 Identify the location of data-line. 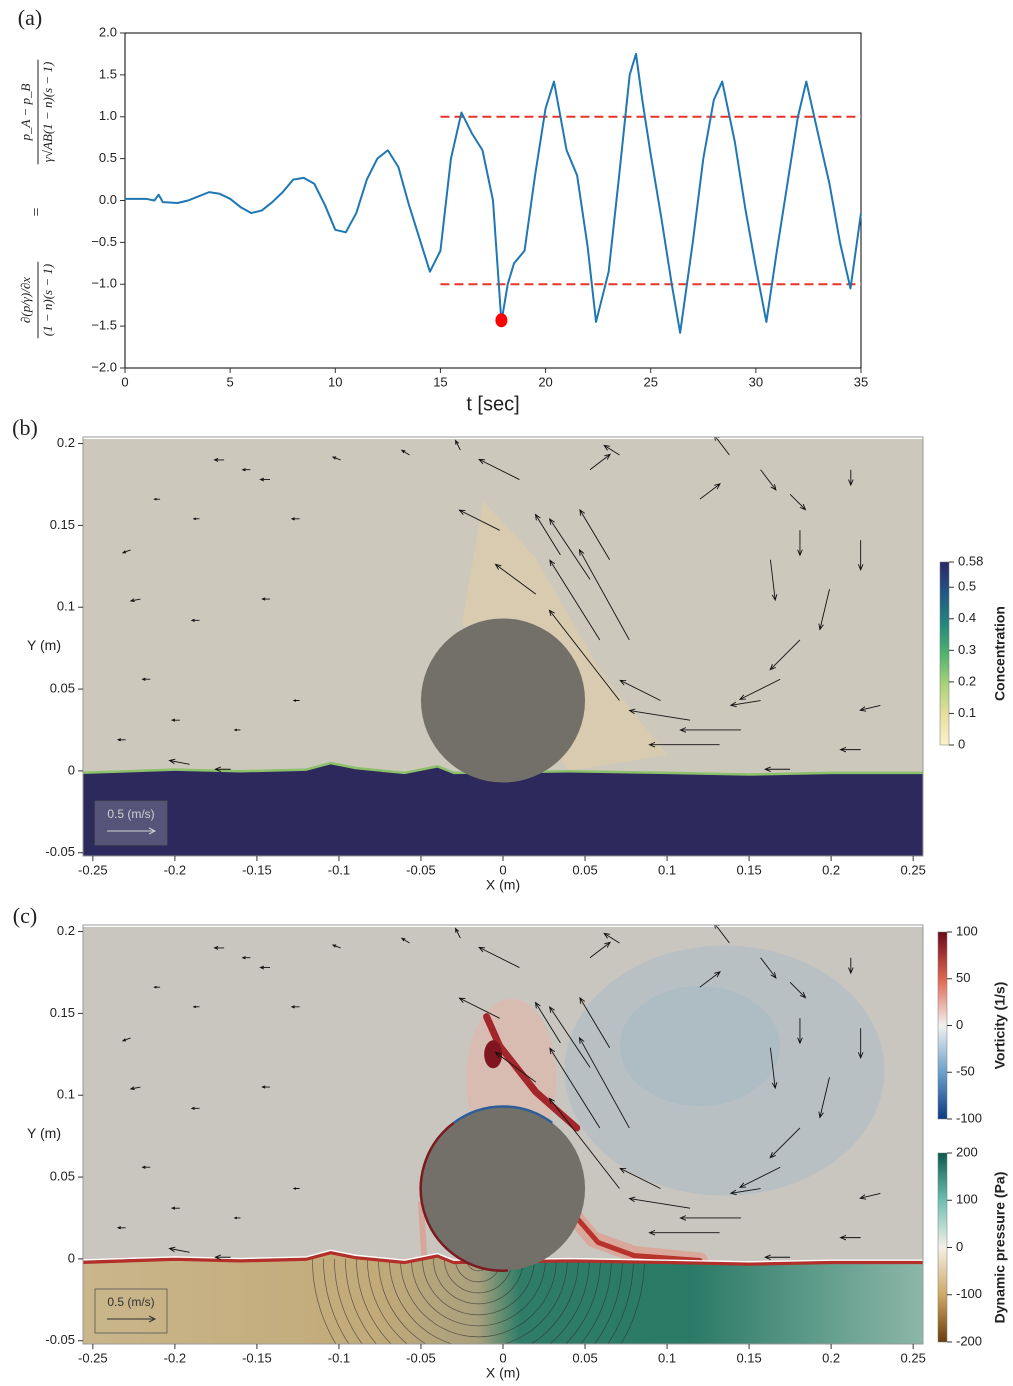
(493, 193).